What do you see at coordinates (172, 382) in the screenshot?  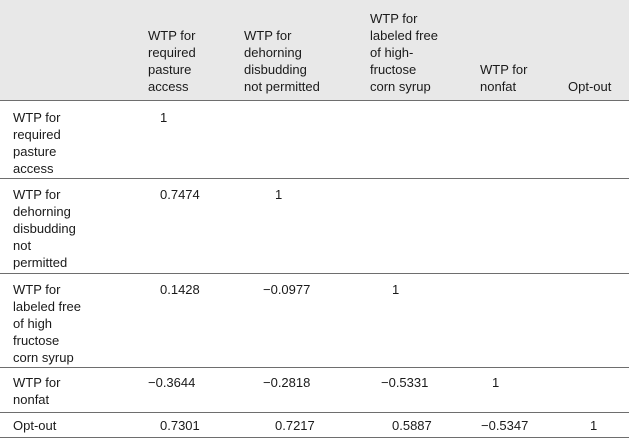 I see `table-cell: −0.3644` at bounding box center [172, 382].